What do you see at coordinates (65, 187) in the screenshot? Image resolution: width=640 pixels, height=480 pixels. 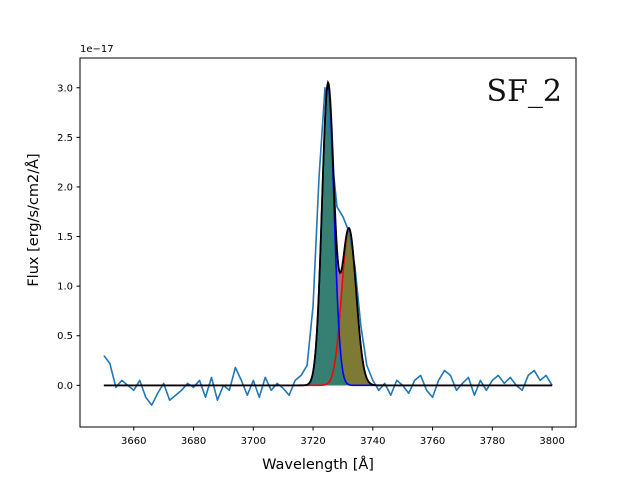 I see `y-tick-label: 2.0` at bounding box center [65, 187].